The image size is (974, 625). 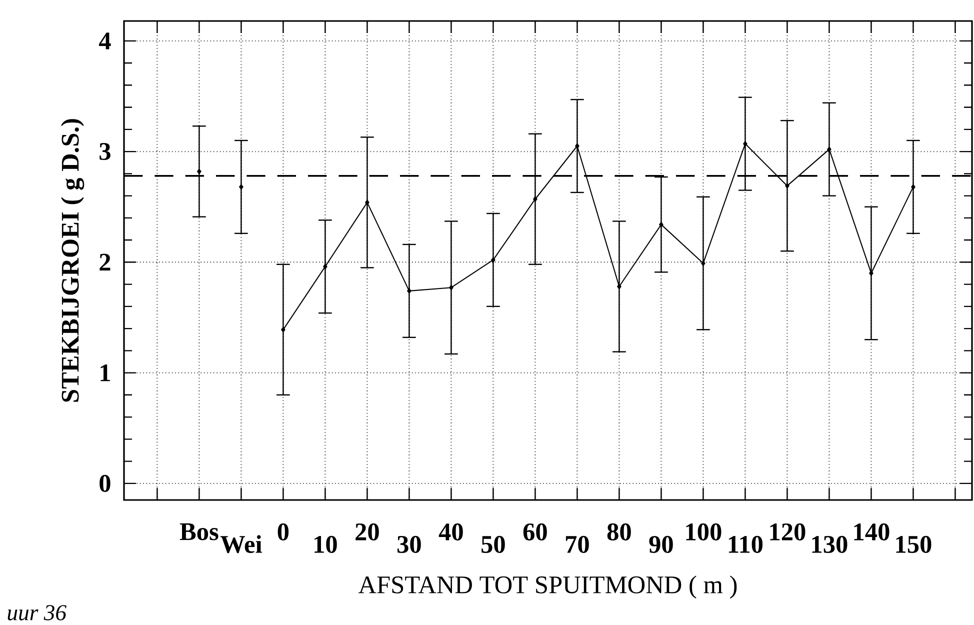 What do you see at coordinates (914, 544) in the screenshot?
I see `x-tick-label: 150` at bounding box center [914, 544].